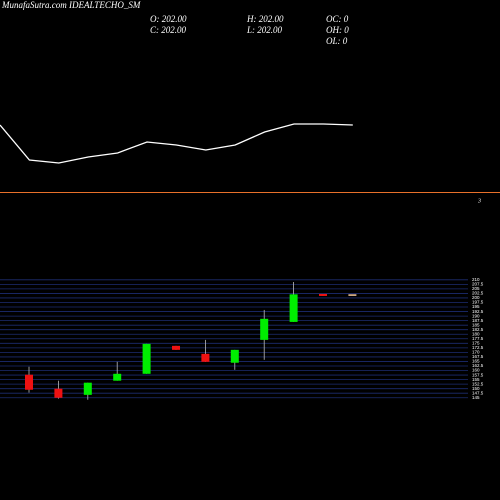 This screenshot has height=500, width=500. Describe the element at coordinates (476, 297) in the screenshot. I see `y-tick-label: 200` at that location.